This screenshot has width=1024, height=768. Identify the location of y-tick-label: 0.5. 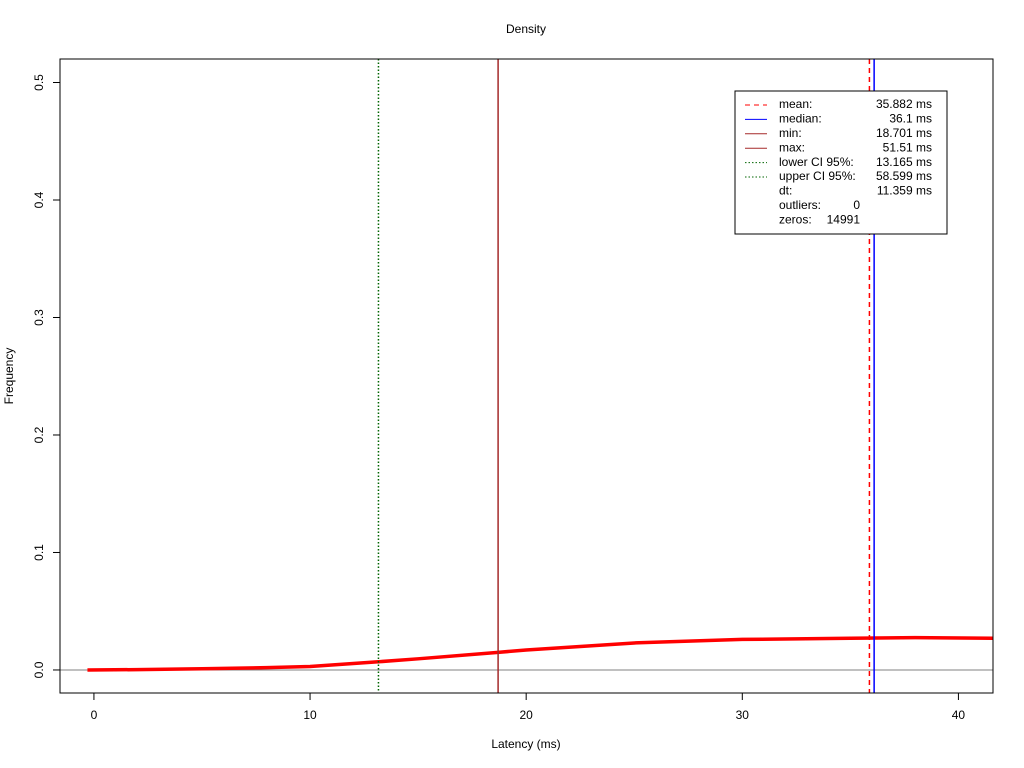
(39, 82).